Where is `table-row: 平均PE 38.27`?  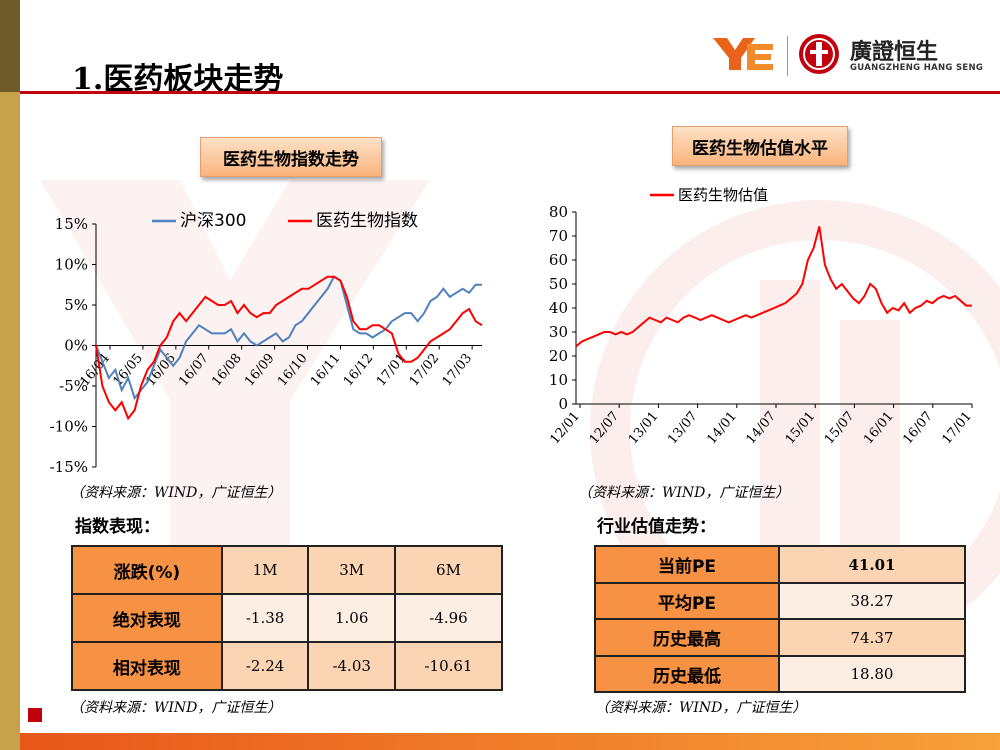 table-row: 平均PE 38.27 is located at coordinates (780, 601).